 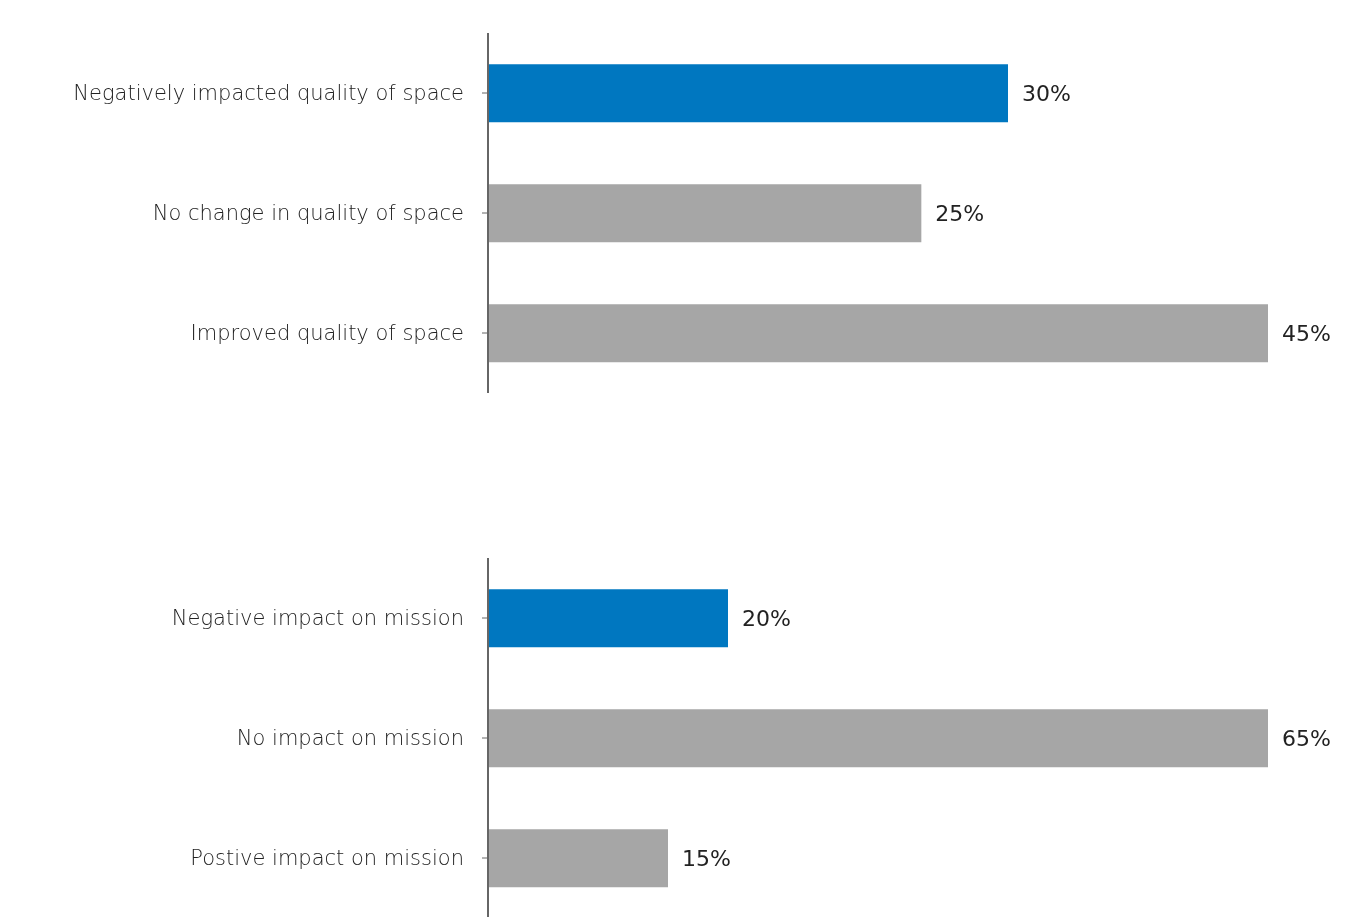 I want to click on data-label: 20%, so click(x=766, y=619).